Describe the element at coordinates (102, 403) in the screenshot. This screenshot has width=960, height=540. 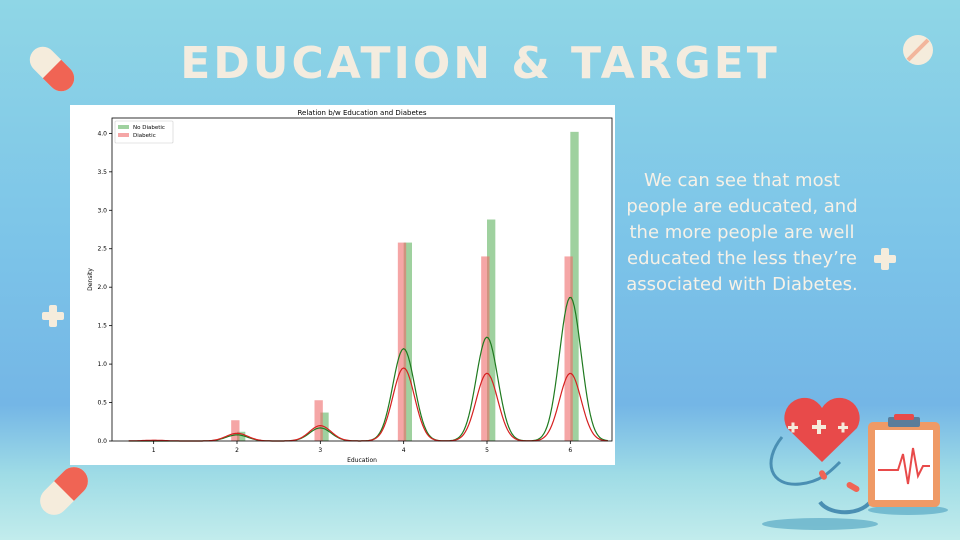
I see `y-tick-label: 0.5` at that location.